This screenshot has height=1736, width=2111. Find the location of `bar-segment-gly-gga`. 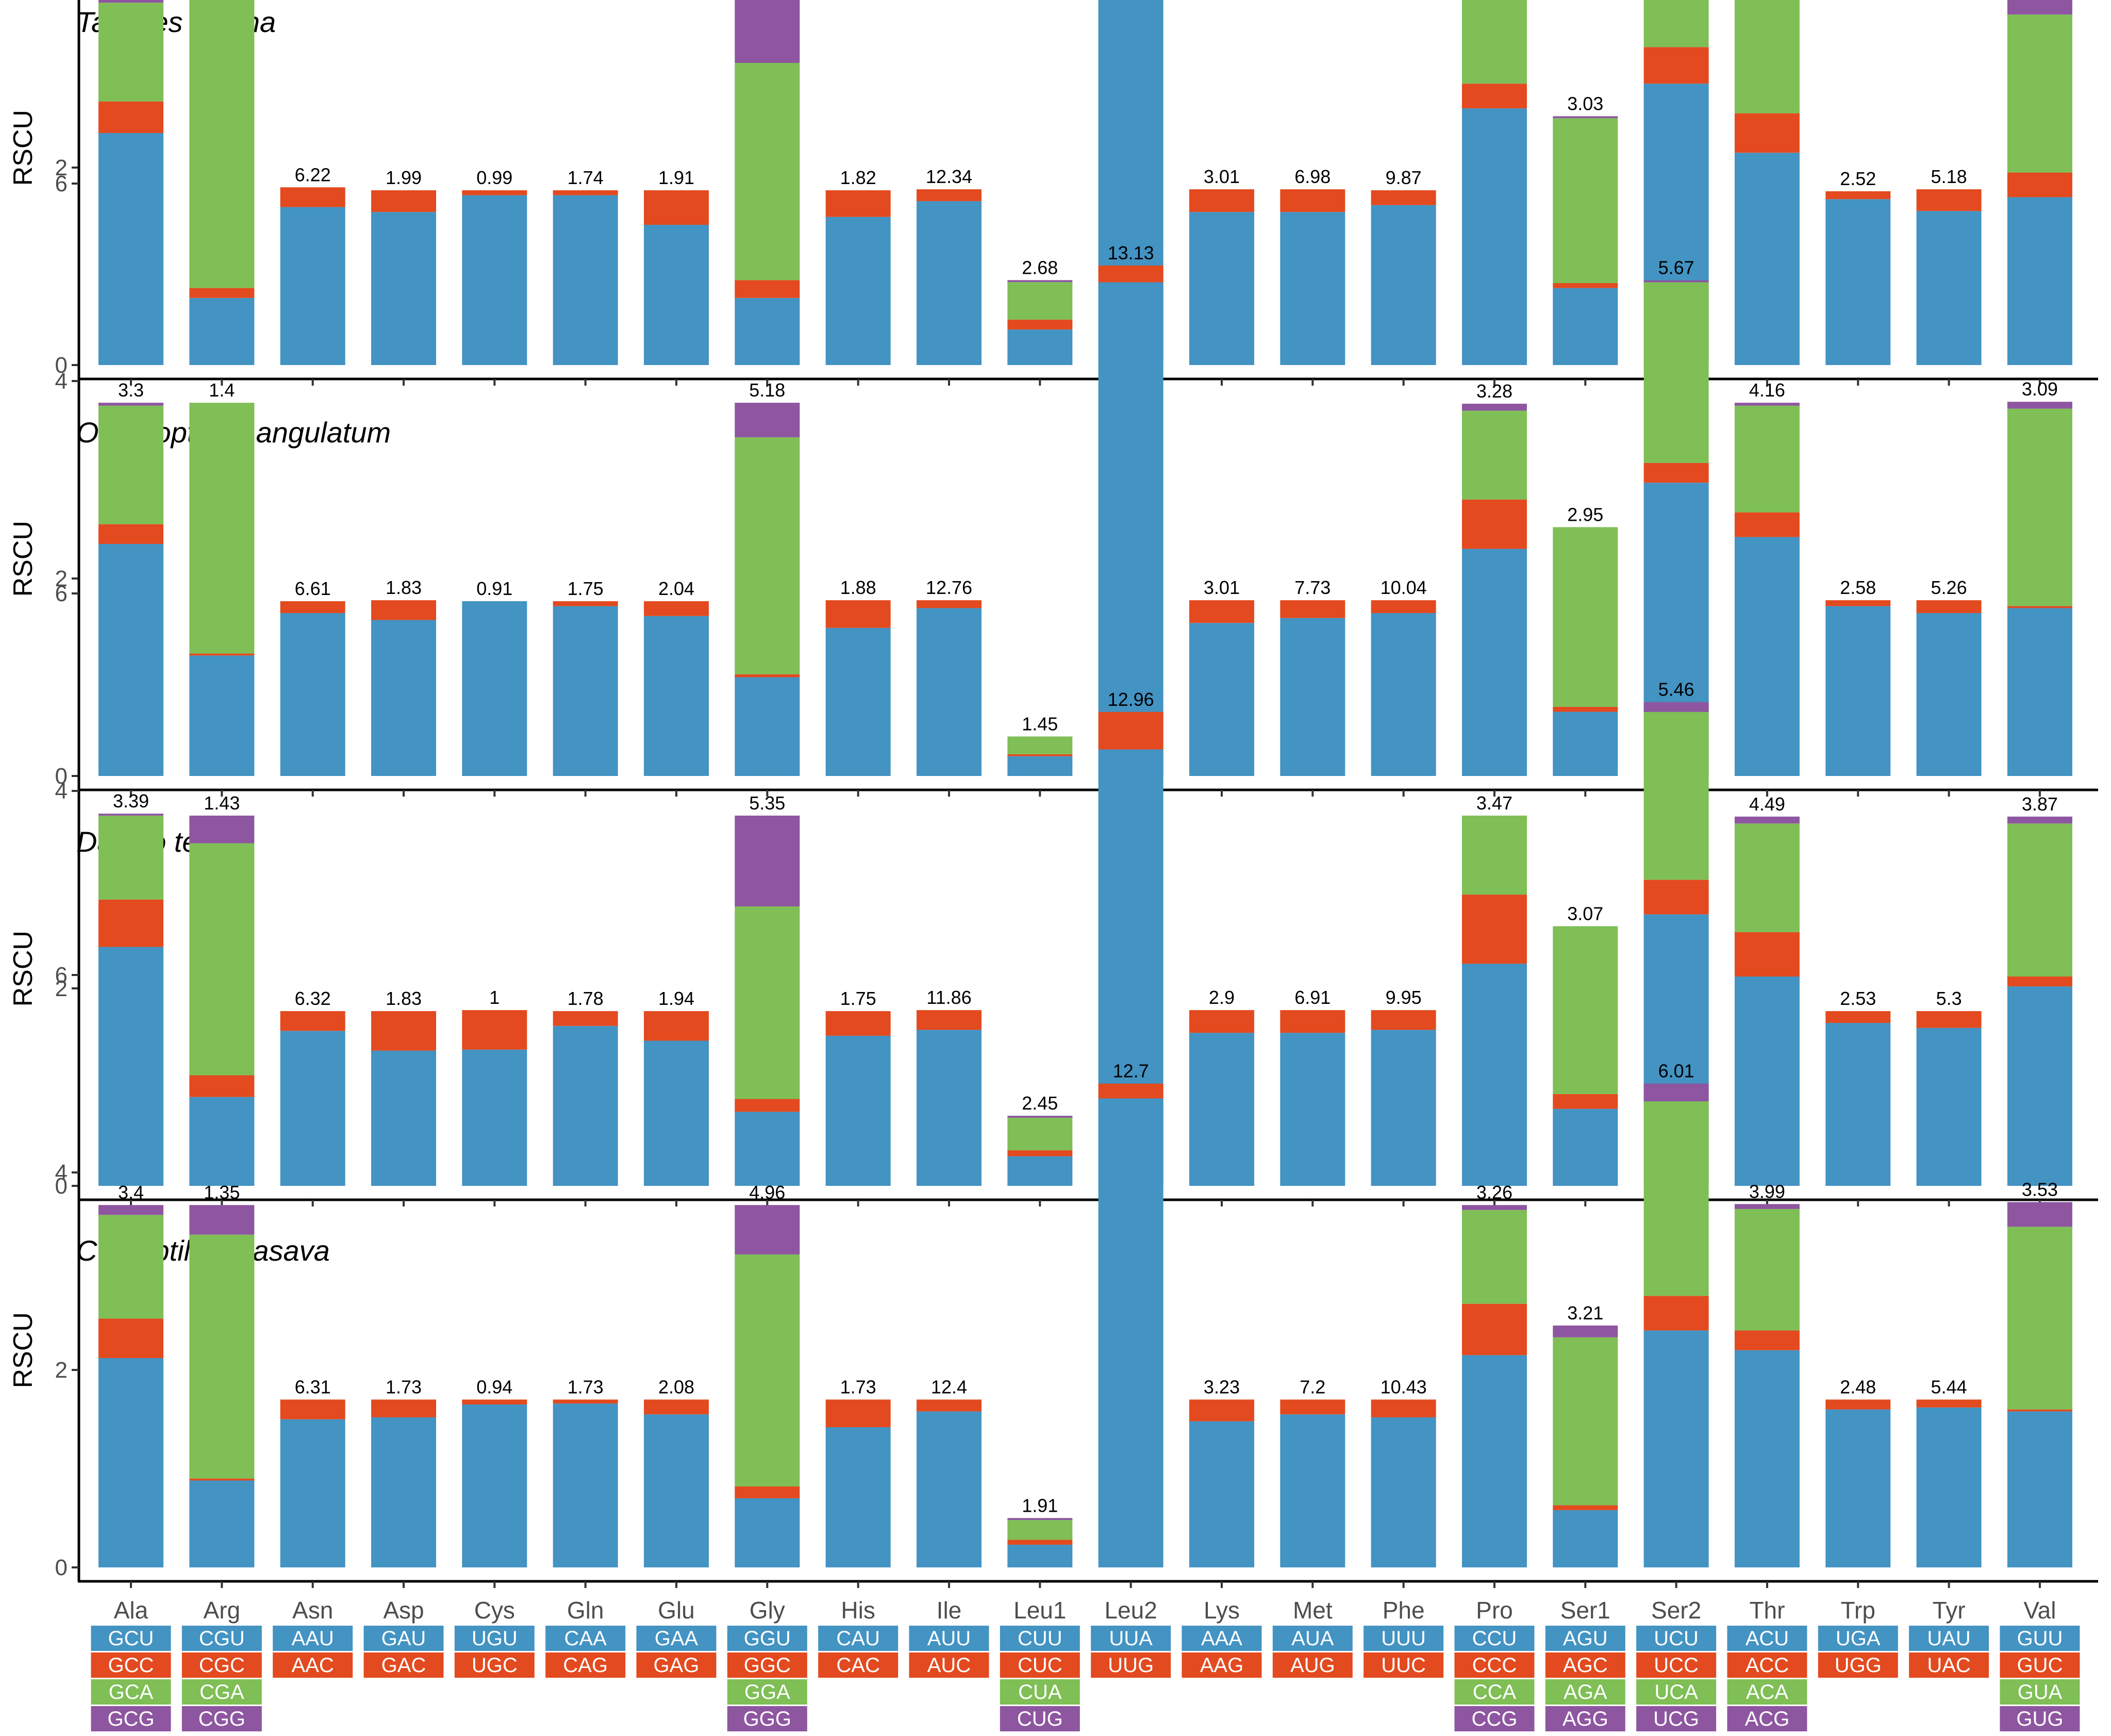

bar-segment-gly-gga is located at coordinates (767, 1002).